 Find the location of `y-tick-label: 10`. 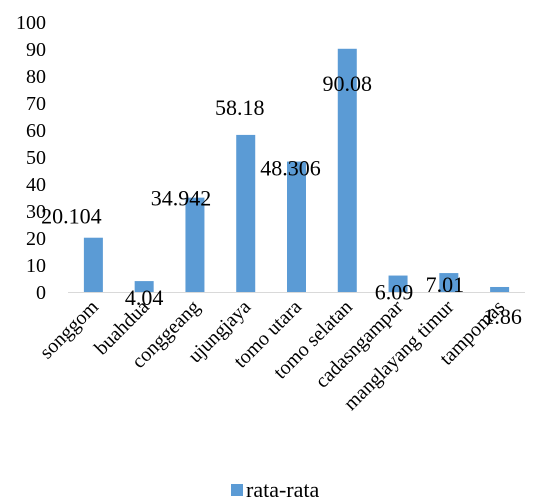

y-tick-label: 10 is located at coordinates (36, 266).